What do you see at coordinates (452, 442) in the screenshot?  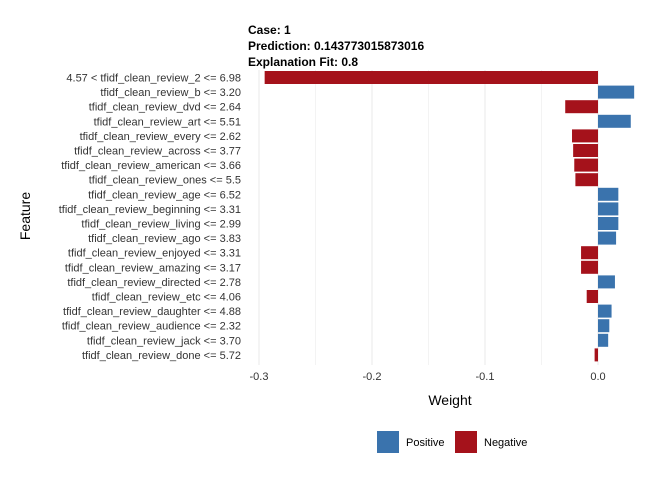 I see `legend: Positive Negative` at bounding box center [452, 442].